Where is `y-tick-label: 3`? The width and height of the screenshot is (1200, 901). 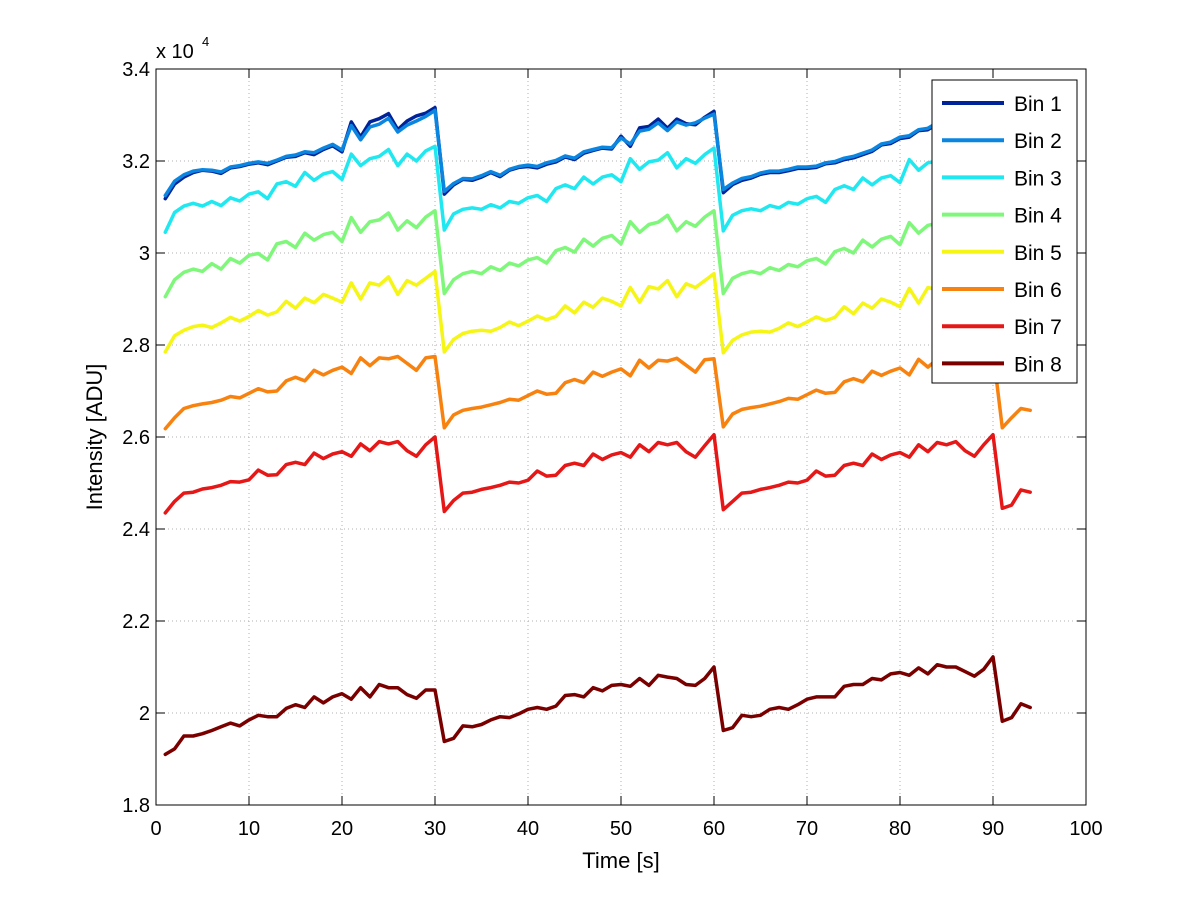 y-tick-label: 3 is located at coordinates (144, 254).